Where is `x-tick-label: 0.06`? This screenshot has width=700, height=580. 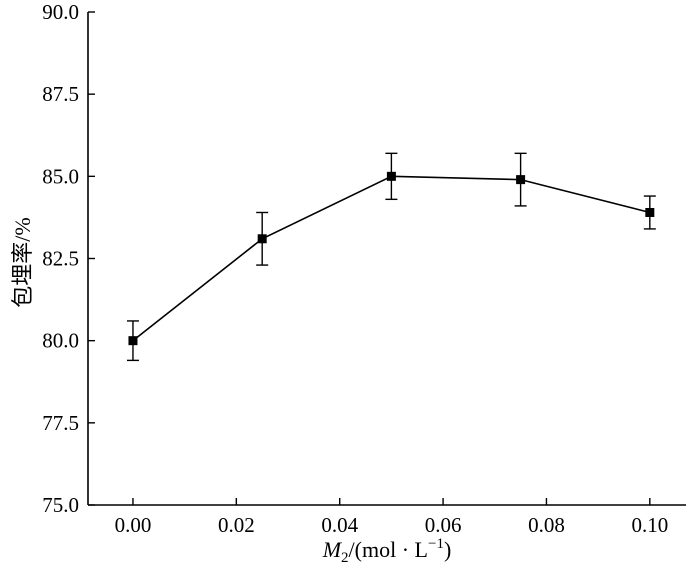
x-tick-label: 0.06 is located at coordinates (443, 525).